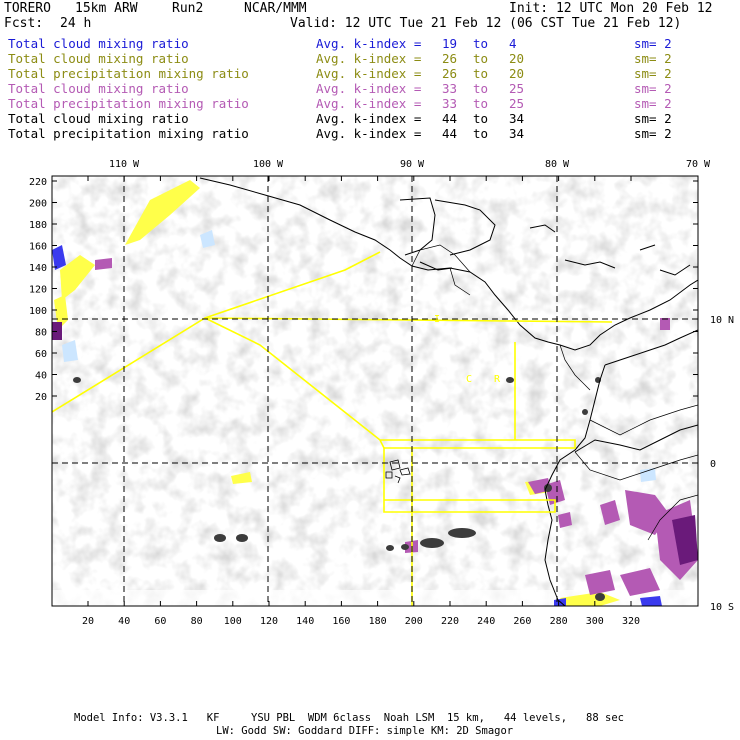 The width and height of the screenshot is (740, 740). Describe the element at coordinates (38, 247) in the screenshot. I see `left-tick-label: 160` at that location.